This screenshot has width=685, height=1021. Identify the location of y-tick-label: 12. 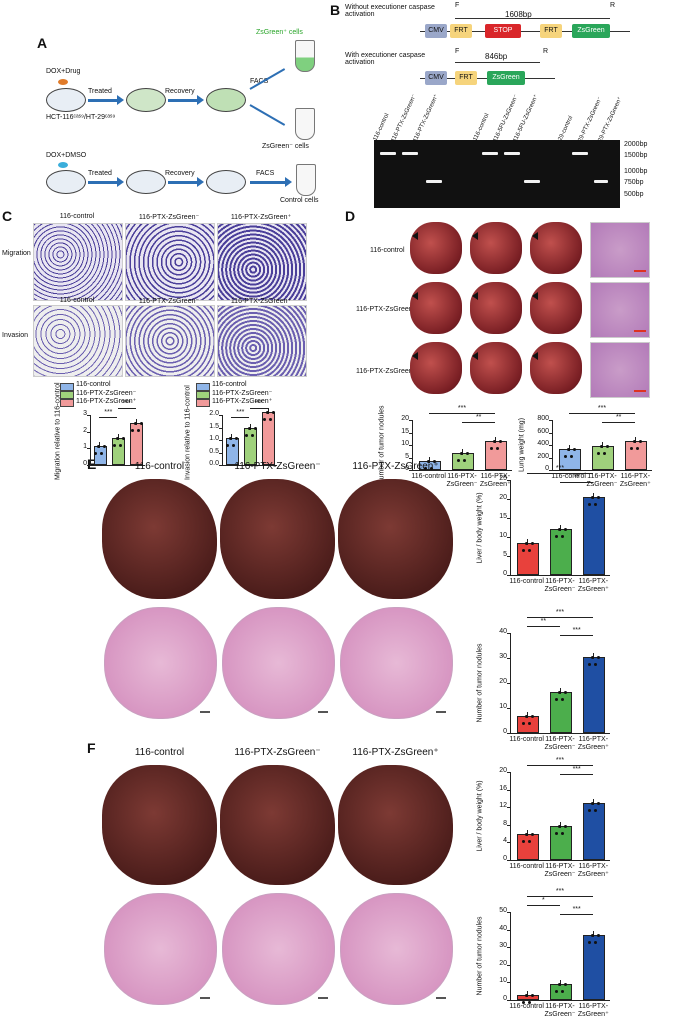
(503, 806).